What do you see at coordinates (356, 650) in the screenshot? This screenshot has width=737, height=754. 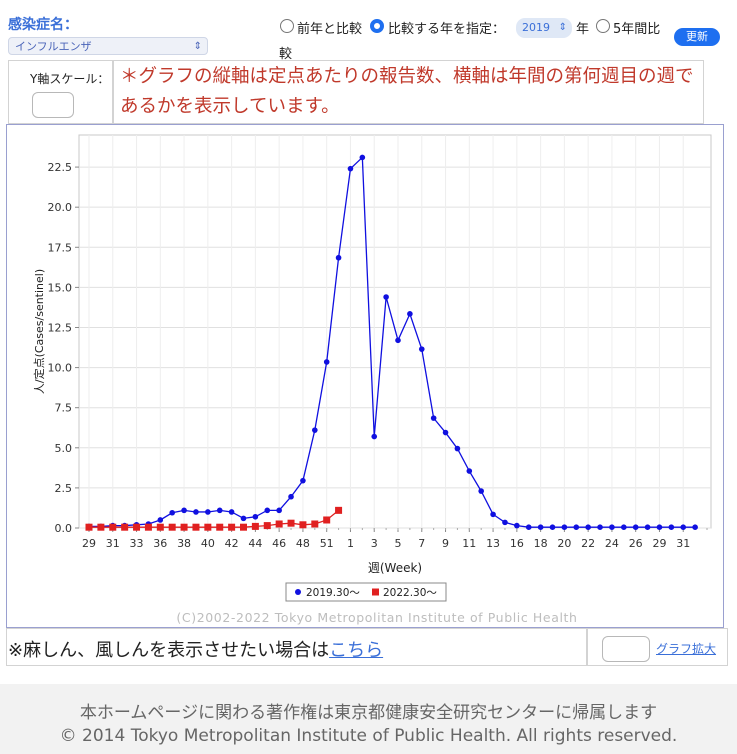 I see `measles-rubella-link: こちら` at bounding box center [356, 650].